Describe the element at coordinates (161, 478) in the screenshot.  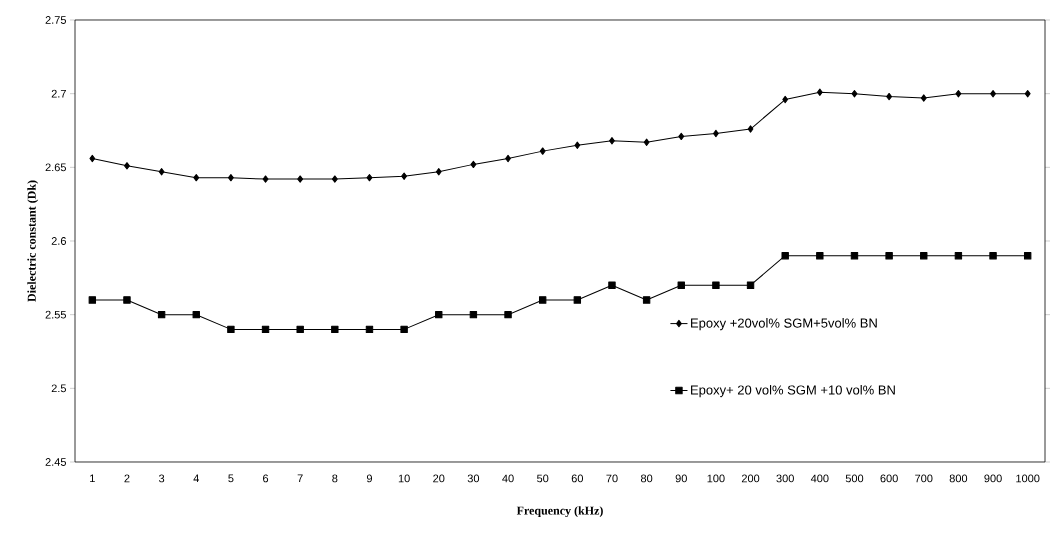
I see `x-tick-label: 3` at that location.